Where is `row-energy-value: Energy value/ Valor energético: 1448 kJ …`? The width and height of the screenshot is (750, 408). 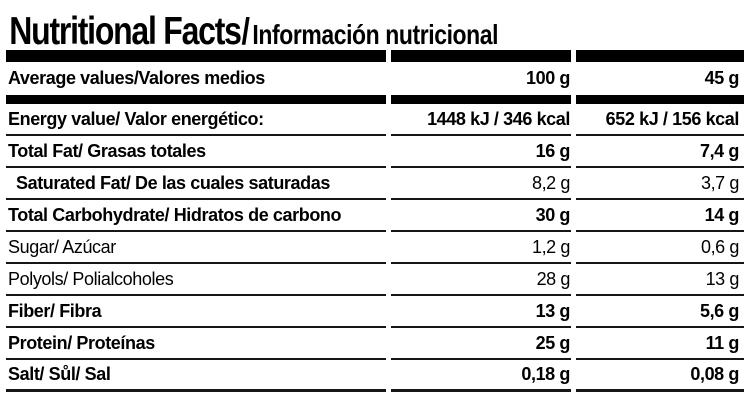 row-energy-value: Energy value/ Valor energético: 1448 kJ … is located at coordinates (375, 120).